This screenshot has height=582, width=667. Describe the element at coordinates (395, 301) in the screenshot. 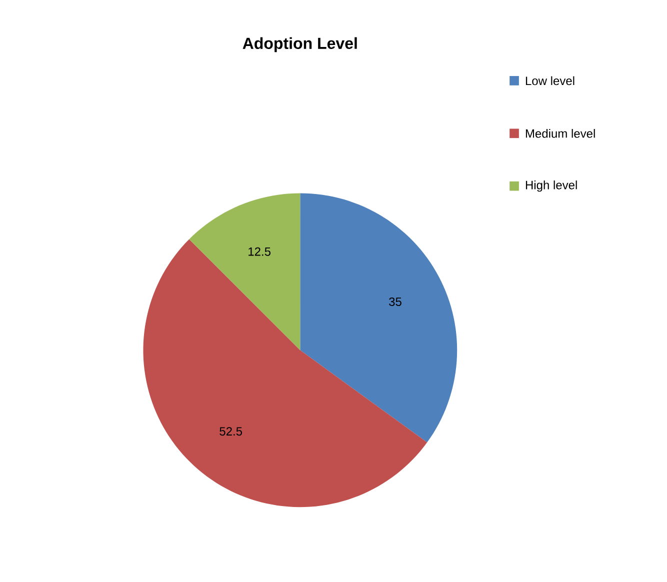

I see `data-label: 35` at that location.